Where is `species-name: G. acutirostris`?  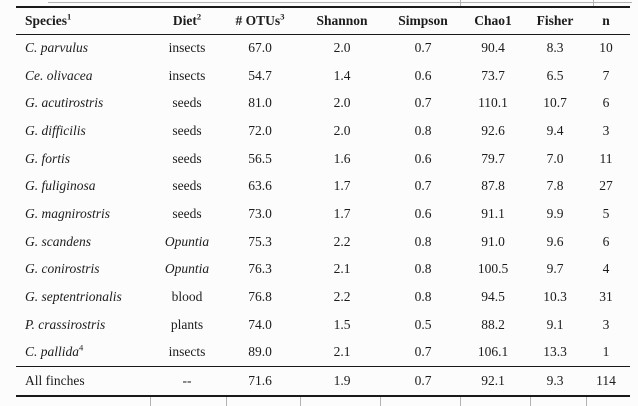
species-name: G. acutirostris is located at coordinates (64, 103).